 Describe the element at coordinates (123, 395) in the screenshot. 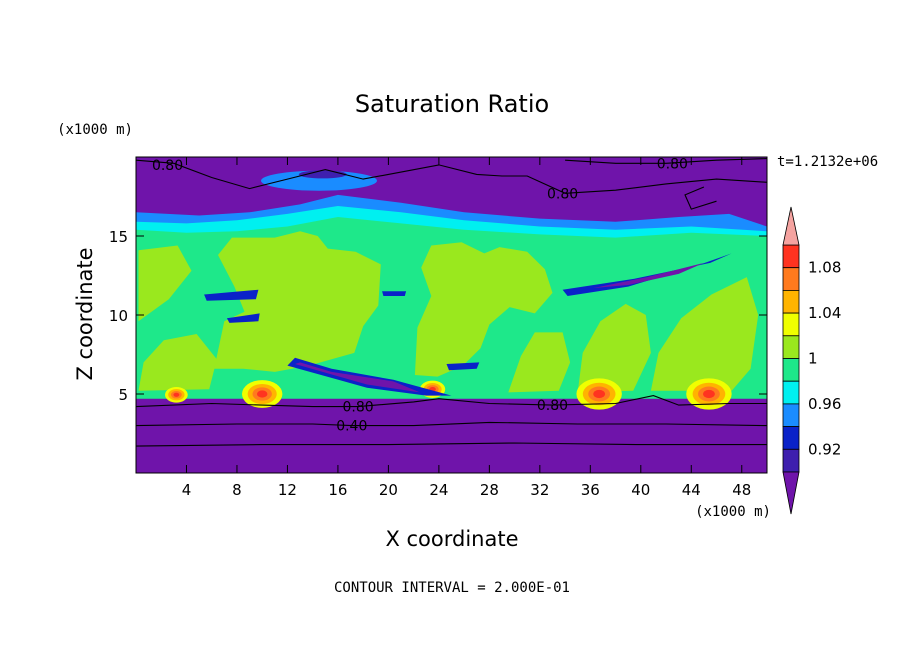

I see `y-tick-label: 5` at that location.